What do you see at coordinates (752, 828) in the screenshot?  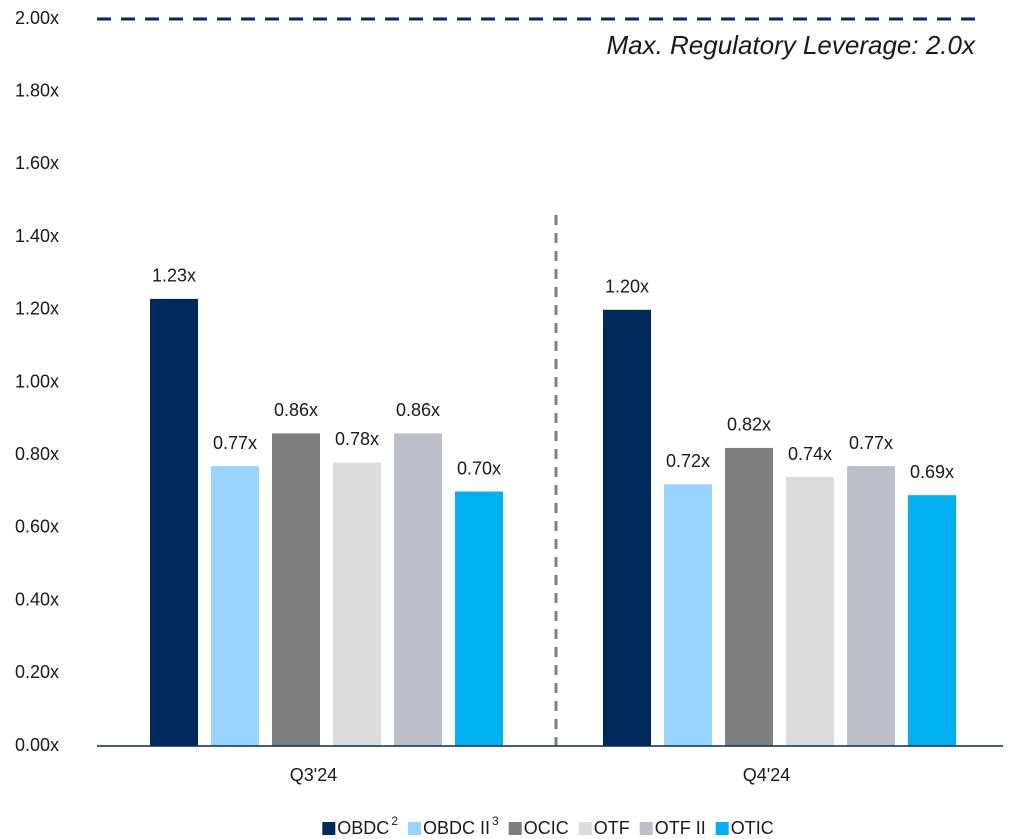 I see `legend-label: OTIC` at bounding box center [752, 828].